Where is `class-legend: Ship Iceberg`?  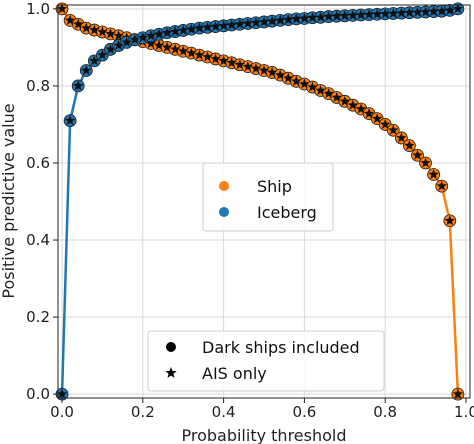
class-legend: Ship Iceberg is located at coordinates (268, 197).